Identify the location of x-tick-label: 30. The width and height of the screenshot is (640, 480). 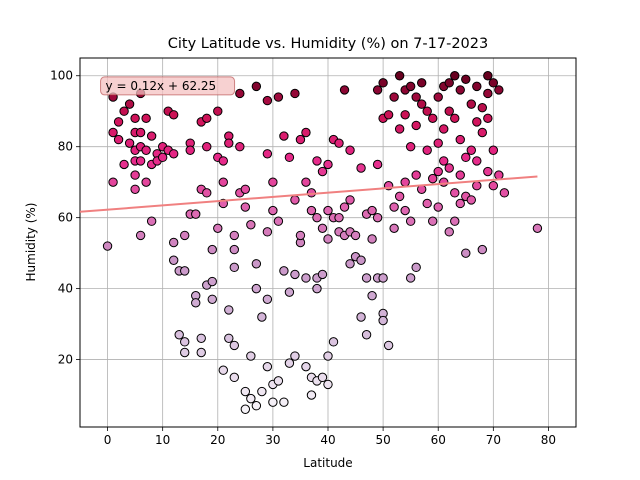
(272, 440).